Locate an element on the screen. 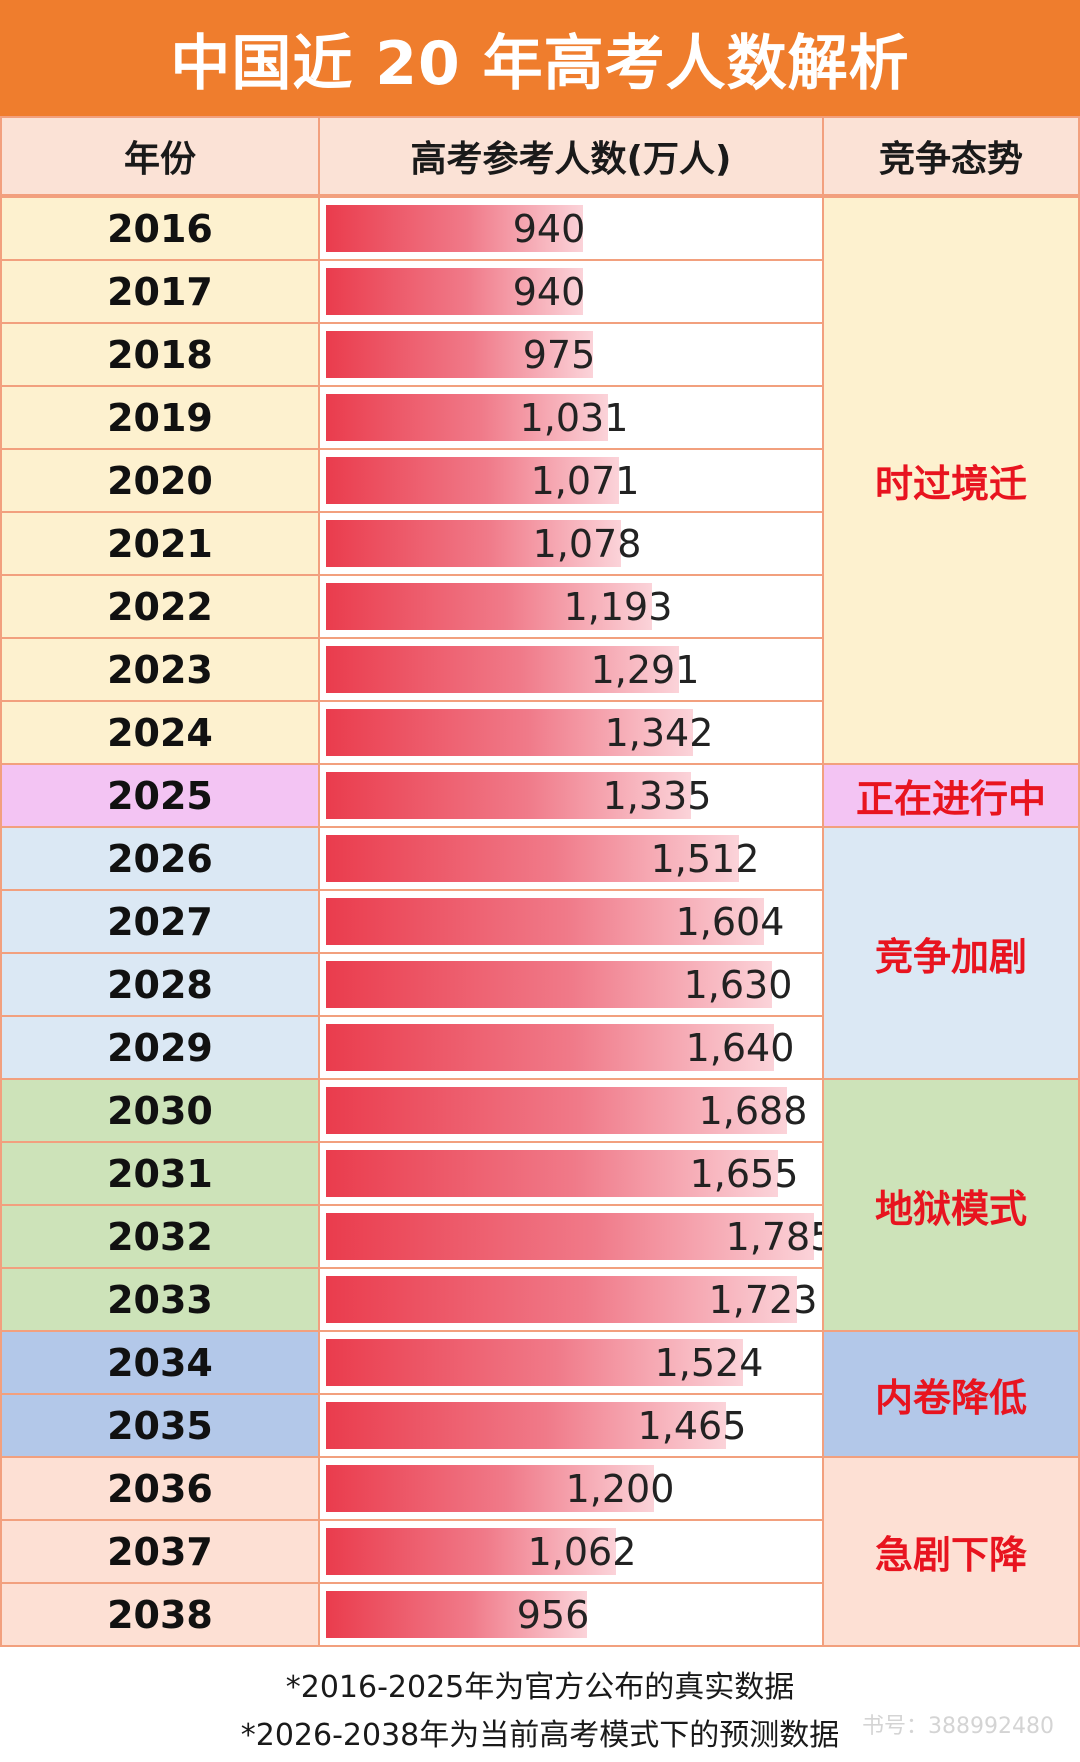 Image resolution: width=1080 pixels, height=1762 pixels. value-label: 975 is located at coordinates (559, 354).